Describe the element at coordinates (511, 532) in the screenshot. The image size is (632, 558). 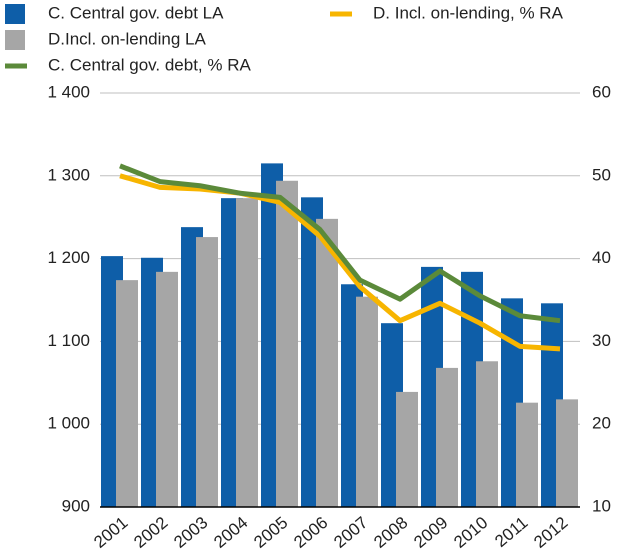
I see `x-tick-label: 2011` at that location.